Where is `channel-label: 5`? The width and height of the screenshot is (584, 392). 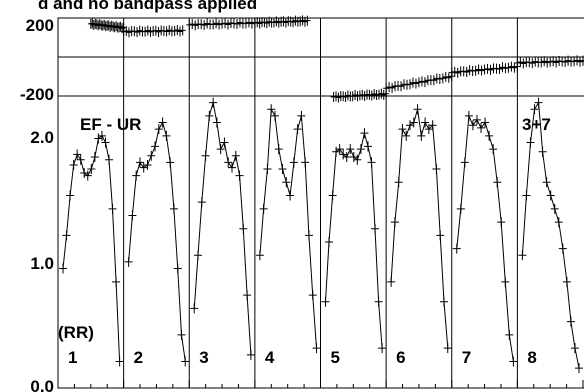 channel-label: 5 is located at coordinates (335, 357).